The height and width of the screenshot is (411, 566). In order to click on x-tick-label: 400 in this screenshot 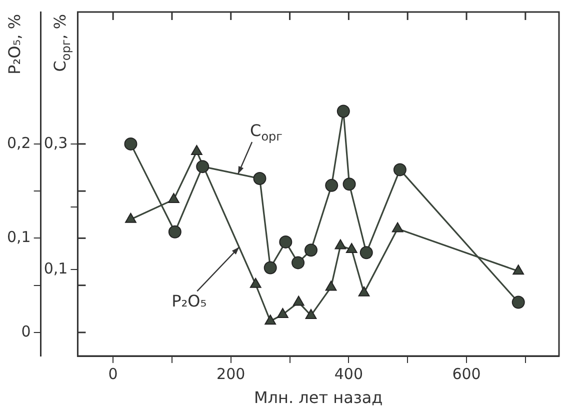, I will do `click(349, 373)`.